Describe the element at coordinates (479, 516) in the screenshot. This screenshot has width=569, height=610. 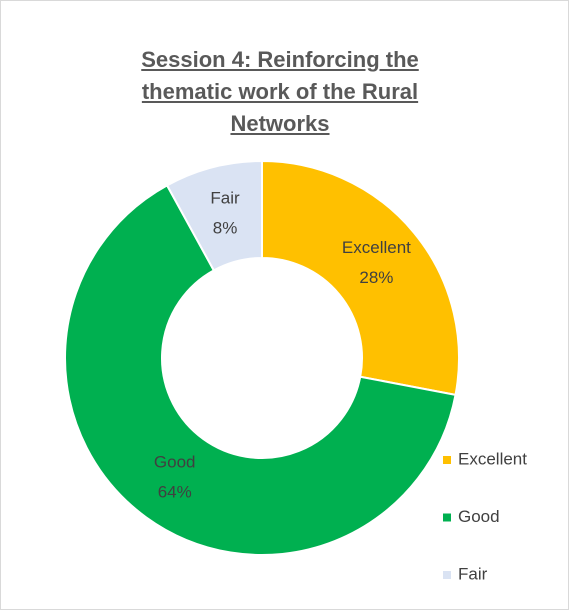
I see `legend-label: Good` at that location.